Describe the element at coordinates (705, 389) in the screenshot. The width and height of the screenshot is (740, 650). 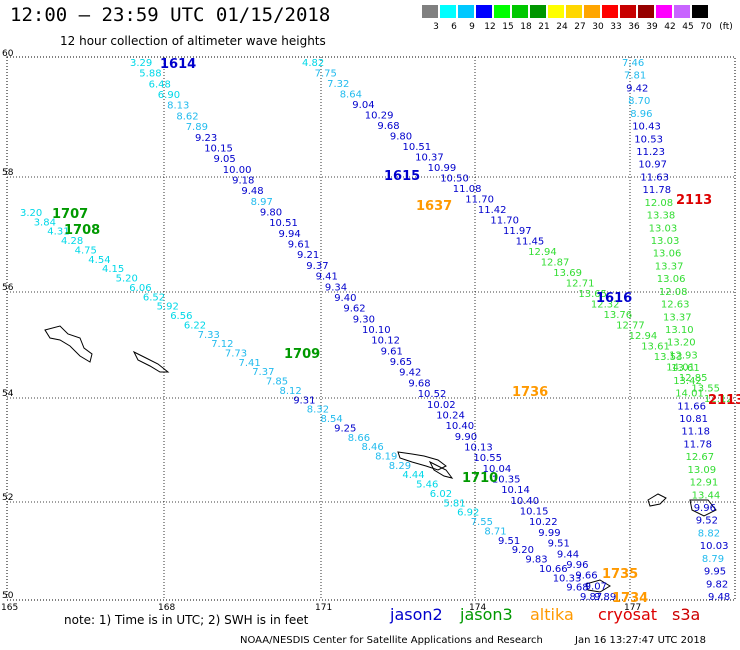
I see `wave-height-value: 13.55` at that location.